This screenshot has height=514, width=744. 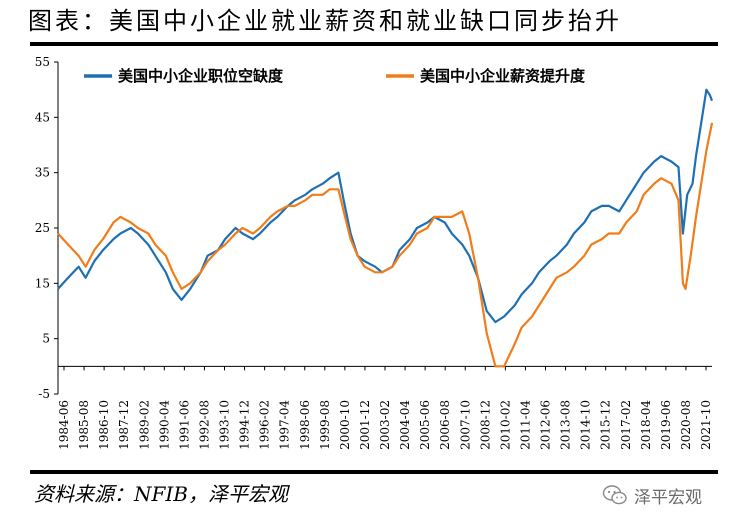 What do you see at coordinates (124, 425) in the screenshot?
I see `x-tick-label: 1987-12` at bounding box center [124, 425].